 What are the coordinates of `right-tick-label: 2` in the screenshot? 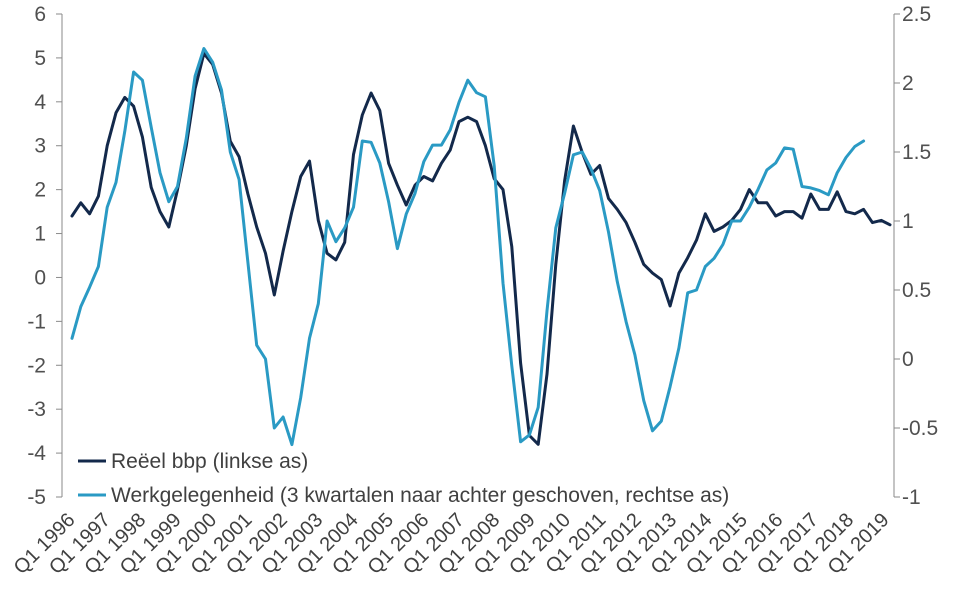 It's located at (908, 83).